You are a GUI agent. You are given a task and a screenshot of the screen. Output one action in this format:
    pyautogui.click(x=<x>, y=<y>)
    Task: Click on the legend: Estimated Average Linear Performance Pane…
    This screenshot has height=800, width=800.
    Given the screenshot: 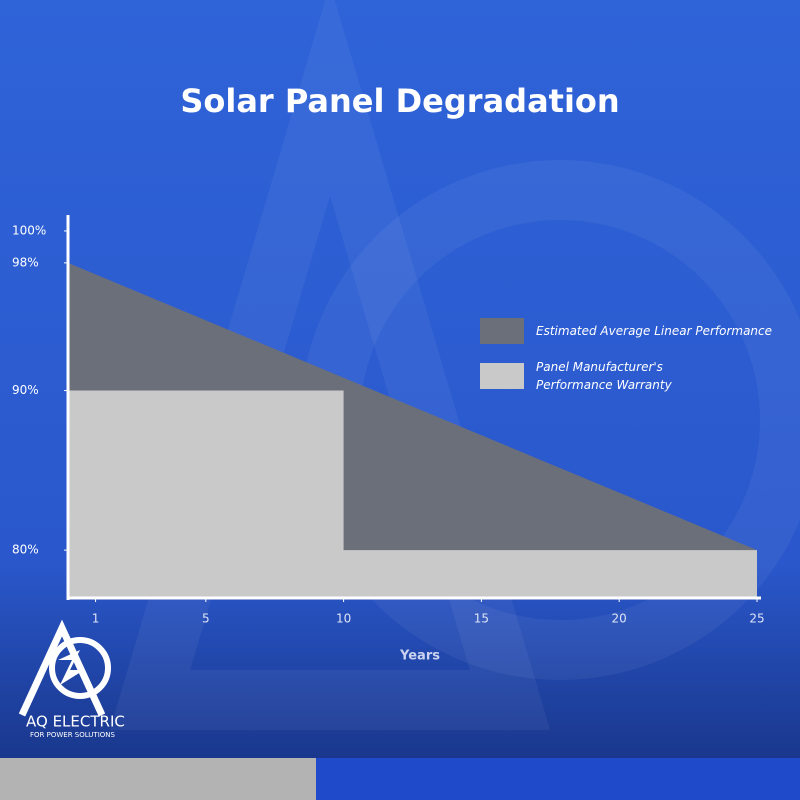 What is the action you would take?
    pyautogui.click(x=626, y=363)
    